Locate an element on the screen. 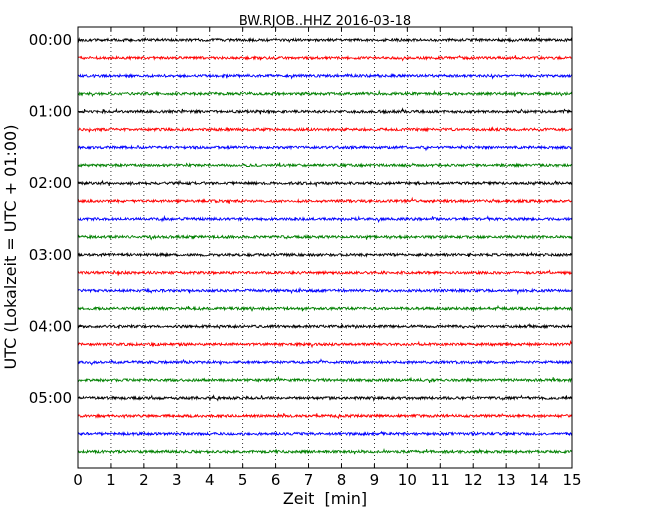  x-tick-label: 6 is located at coordinates (276, 480).